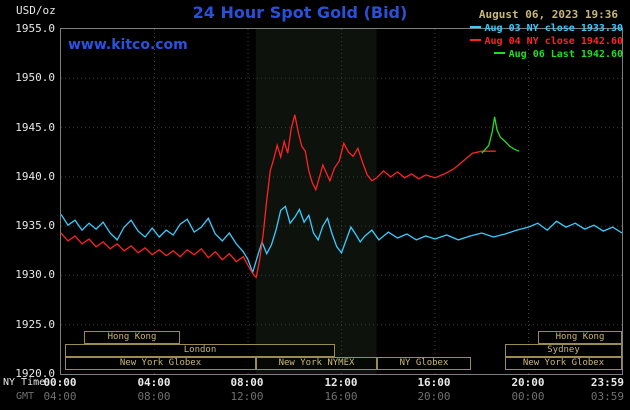  Describe the element at coordinates (528, 382) in the screenshot. I see `x-tick-ny-time: 20:00` at that location.